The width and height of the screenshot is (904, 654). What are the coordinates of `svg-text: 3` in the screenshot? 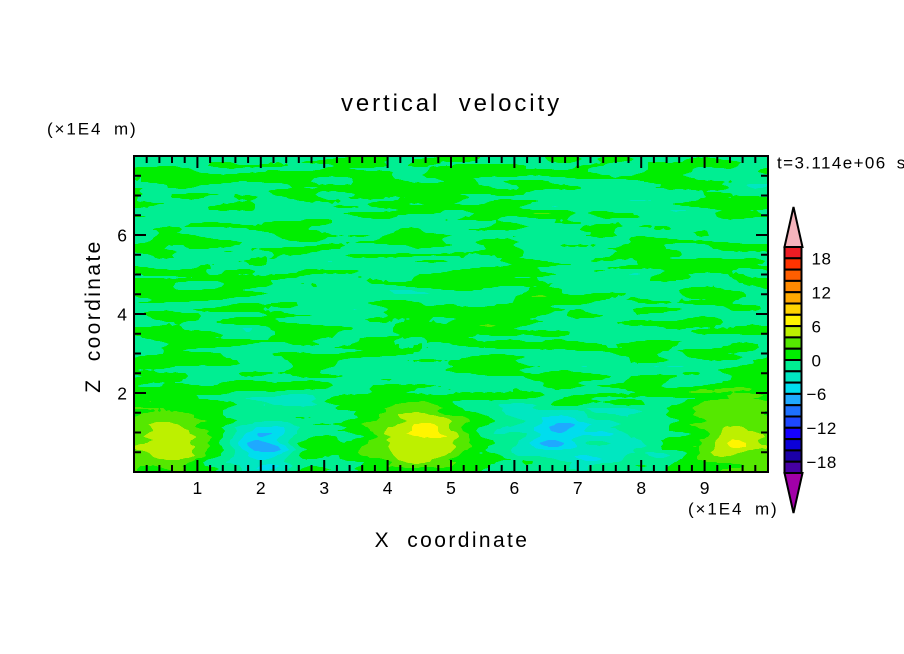 It's located at (324, 488).